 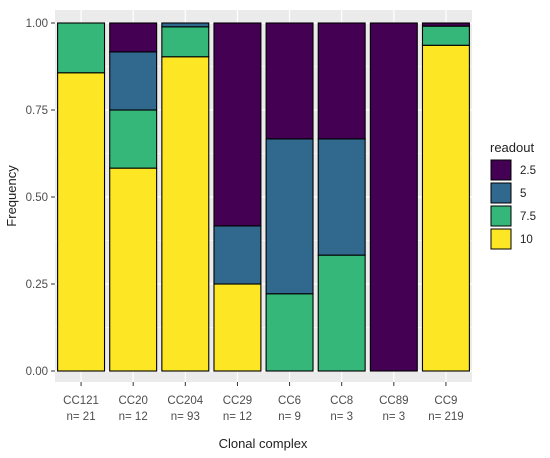 I want to click on x-tick-label: CC9, so click(x=445, y=401).